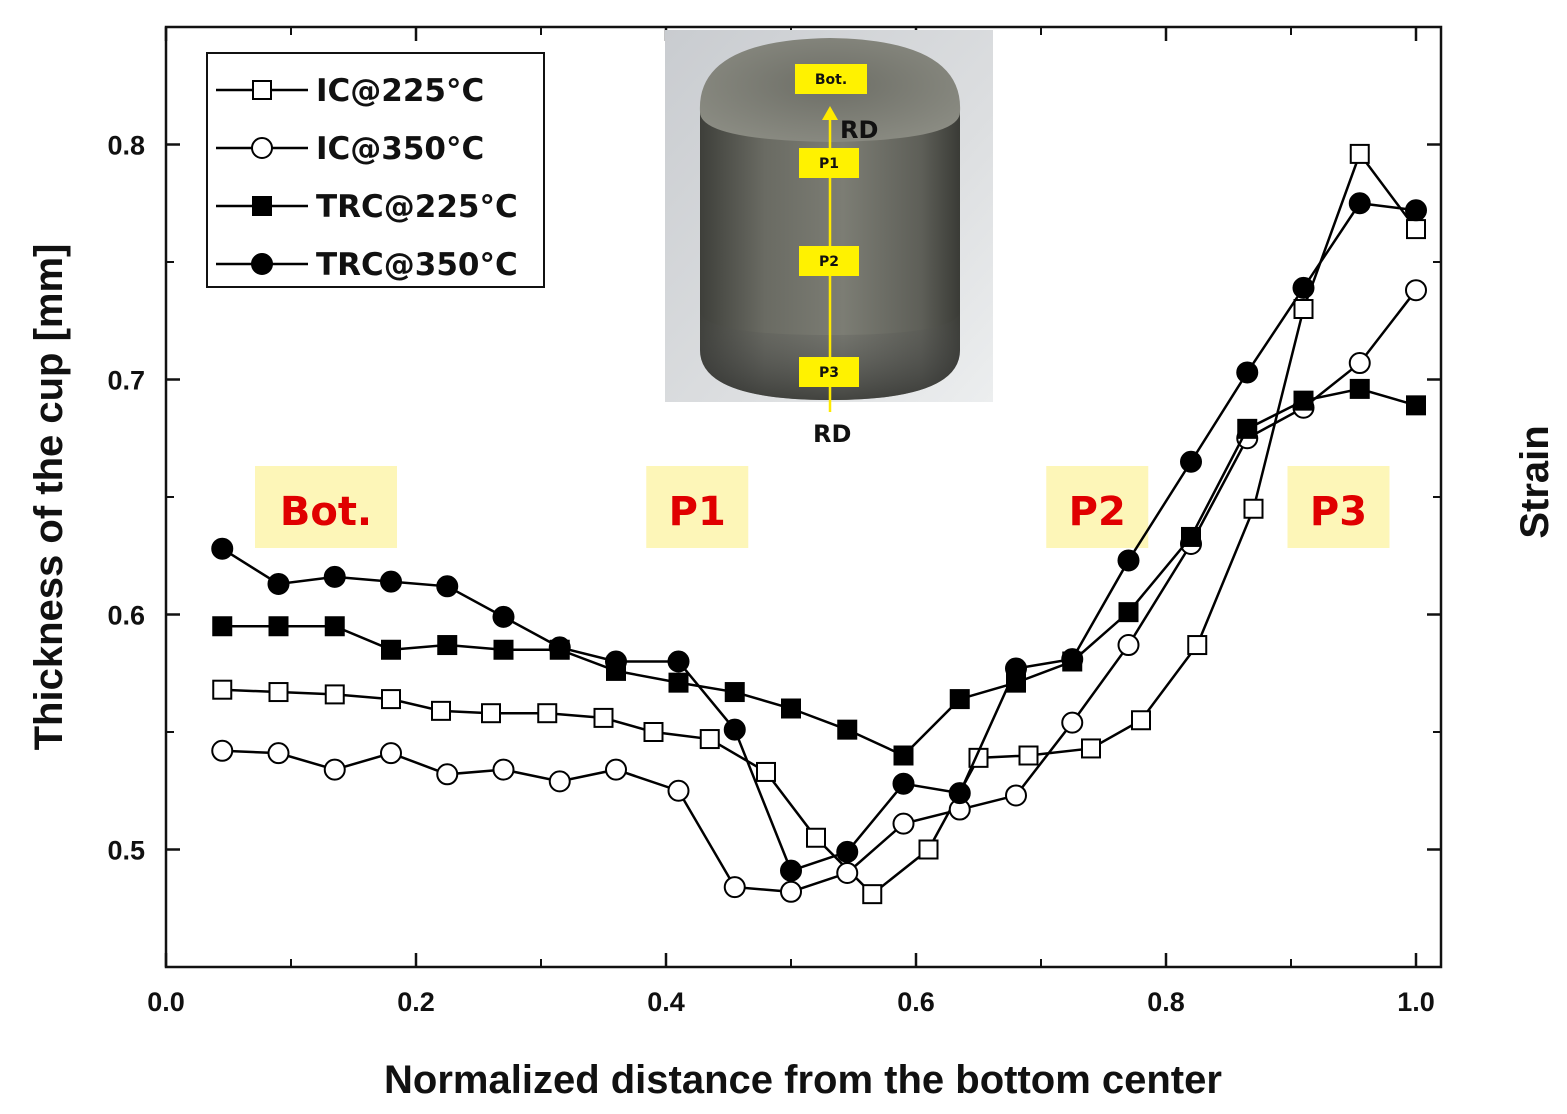  What do you see at coordinates (831, 80) in the screenshot?
I see `inset-tag-label: Bot.` at bounding box center [831, 80].